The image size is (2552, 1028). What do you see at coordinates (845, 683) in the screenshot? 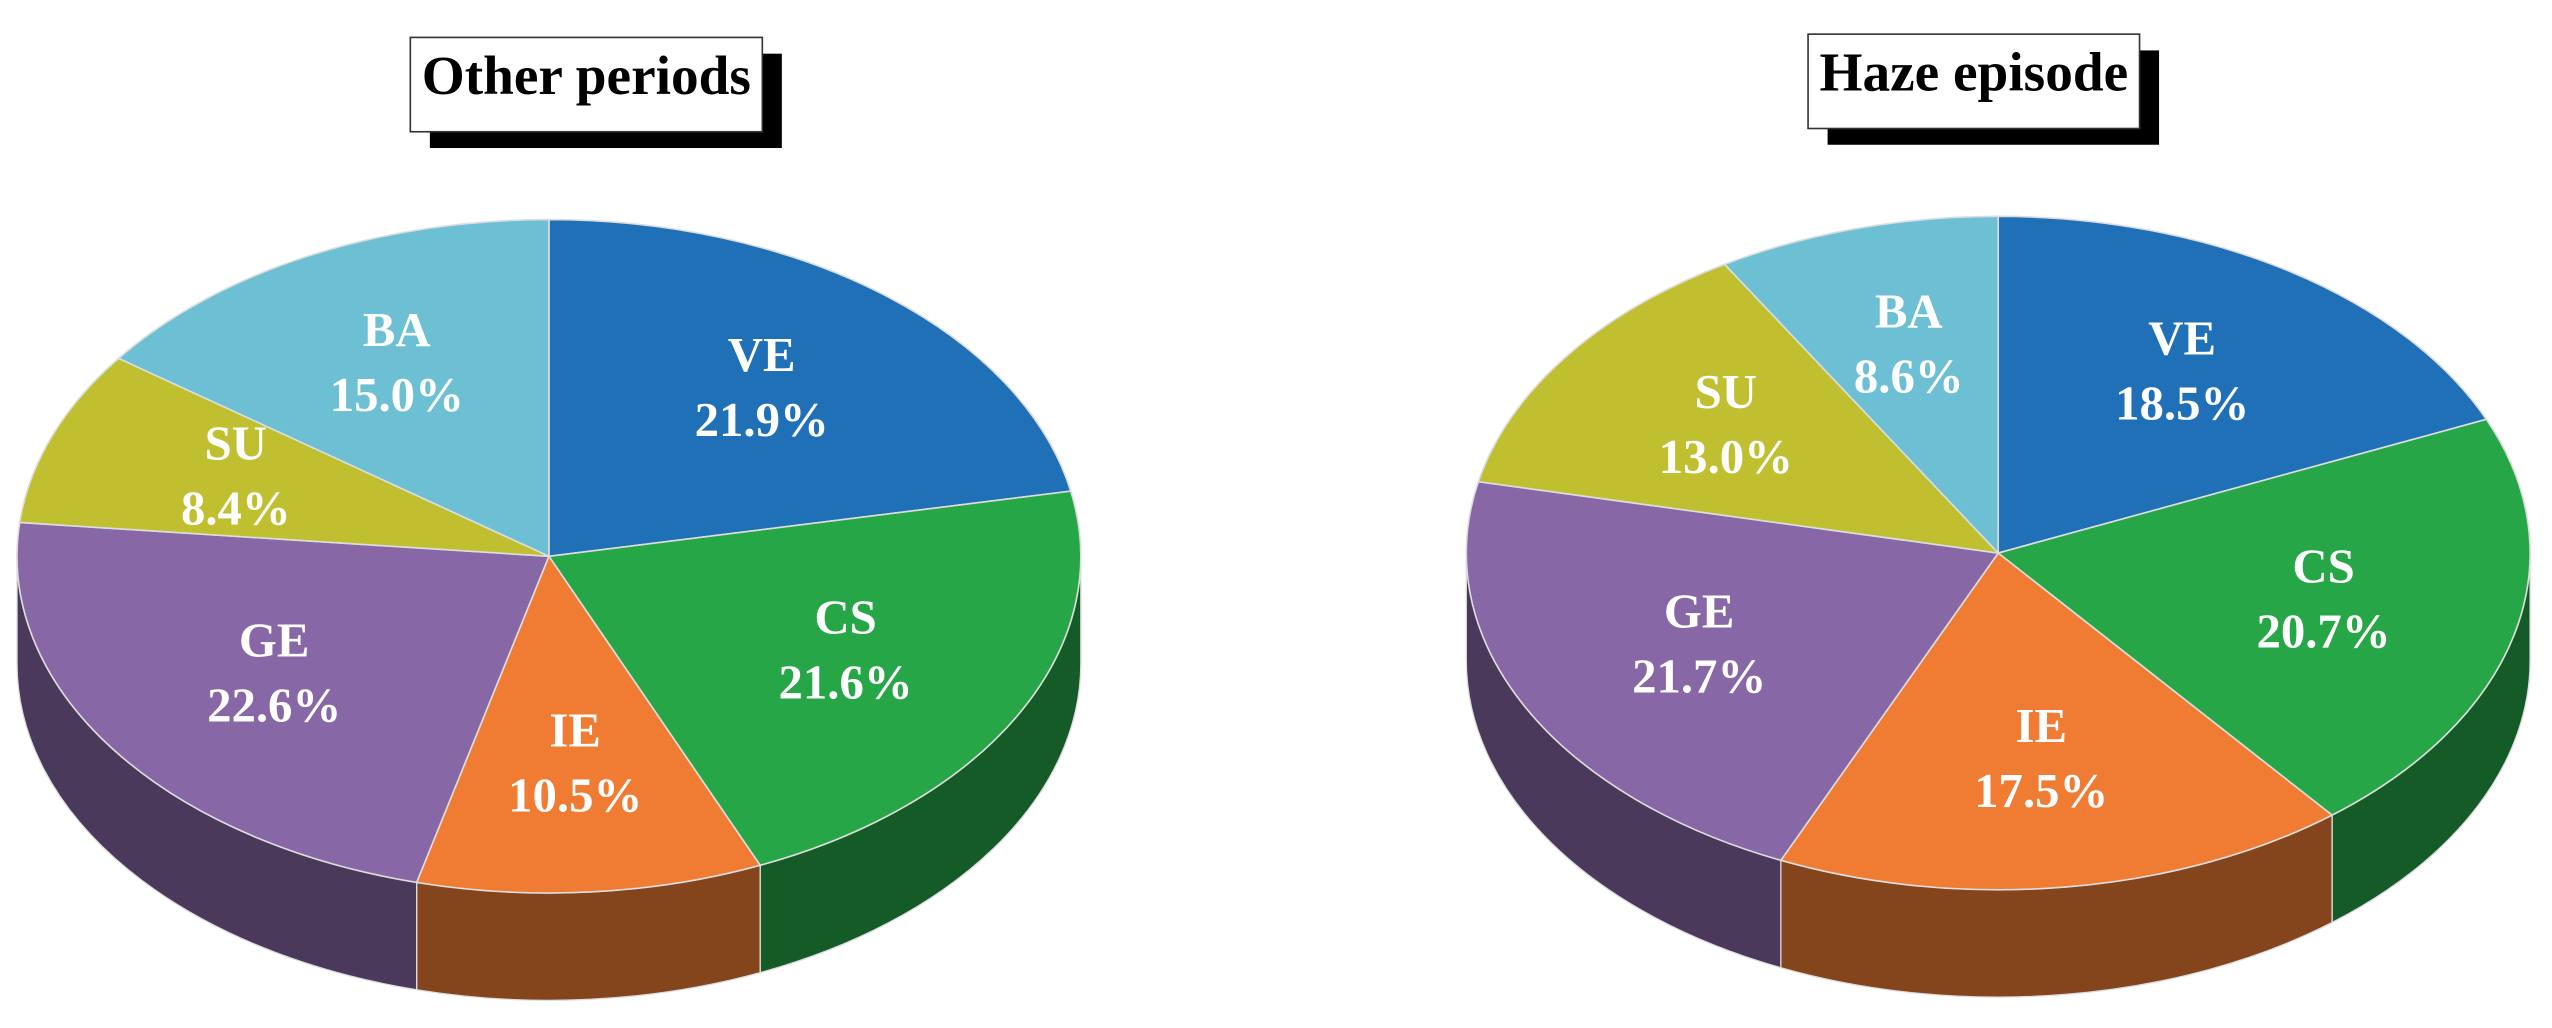
I see `slice-value-label: 21.6%` at bounding box center [845, 683].